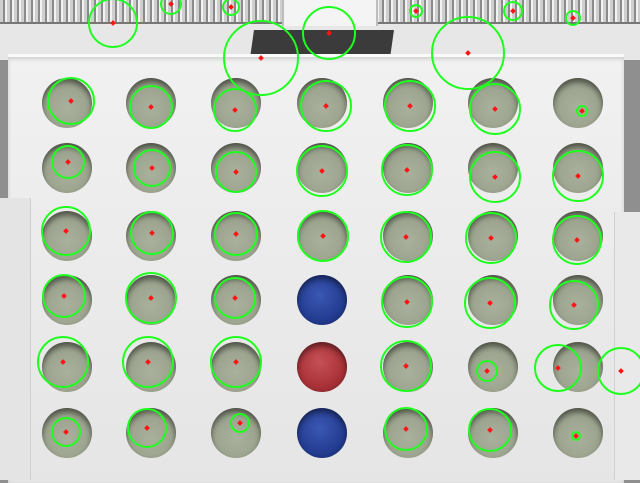  Describe the element at coordinates (322, 300) in the screenshot. I see `board-slot-r4-c4-blue-disc` at that location.